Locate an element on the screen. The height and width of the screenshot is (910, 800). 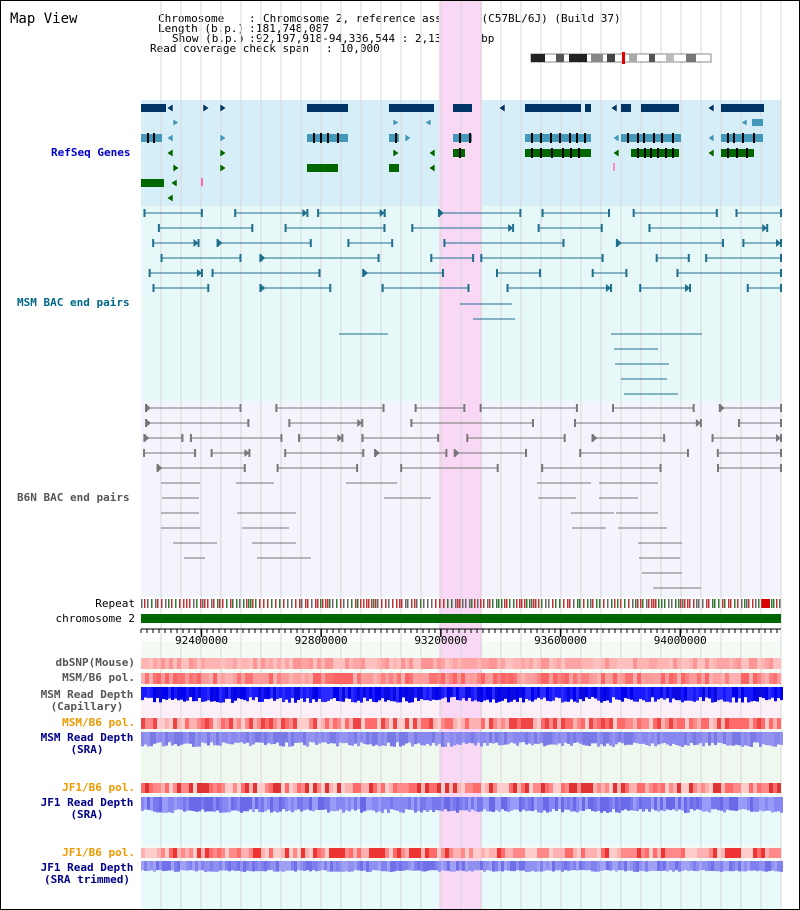
ideogram-position-marker is located at coordinates (623, 58).